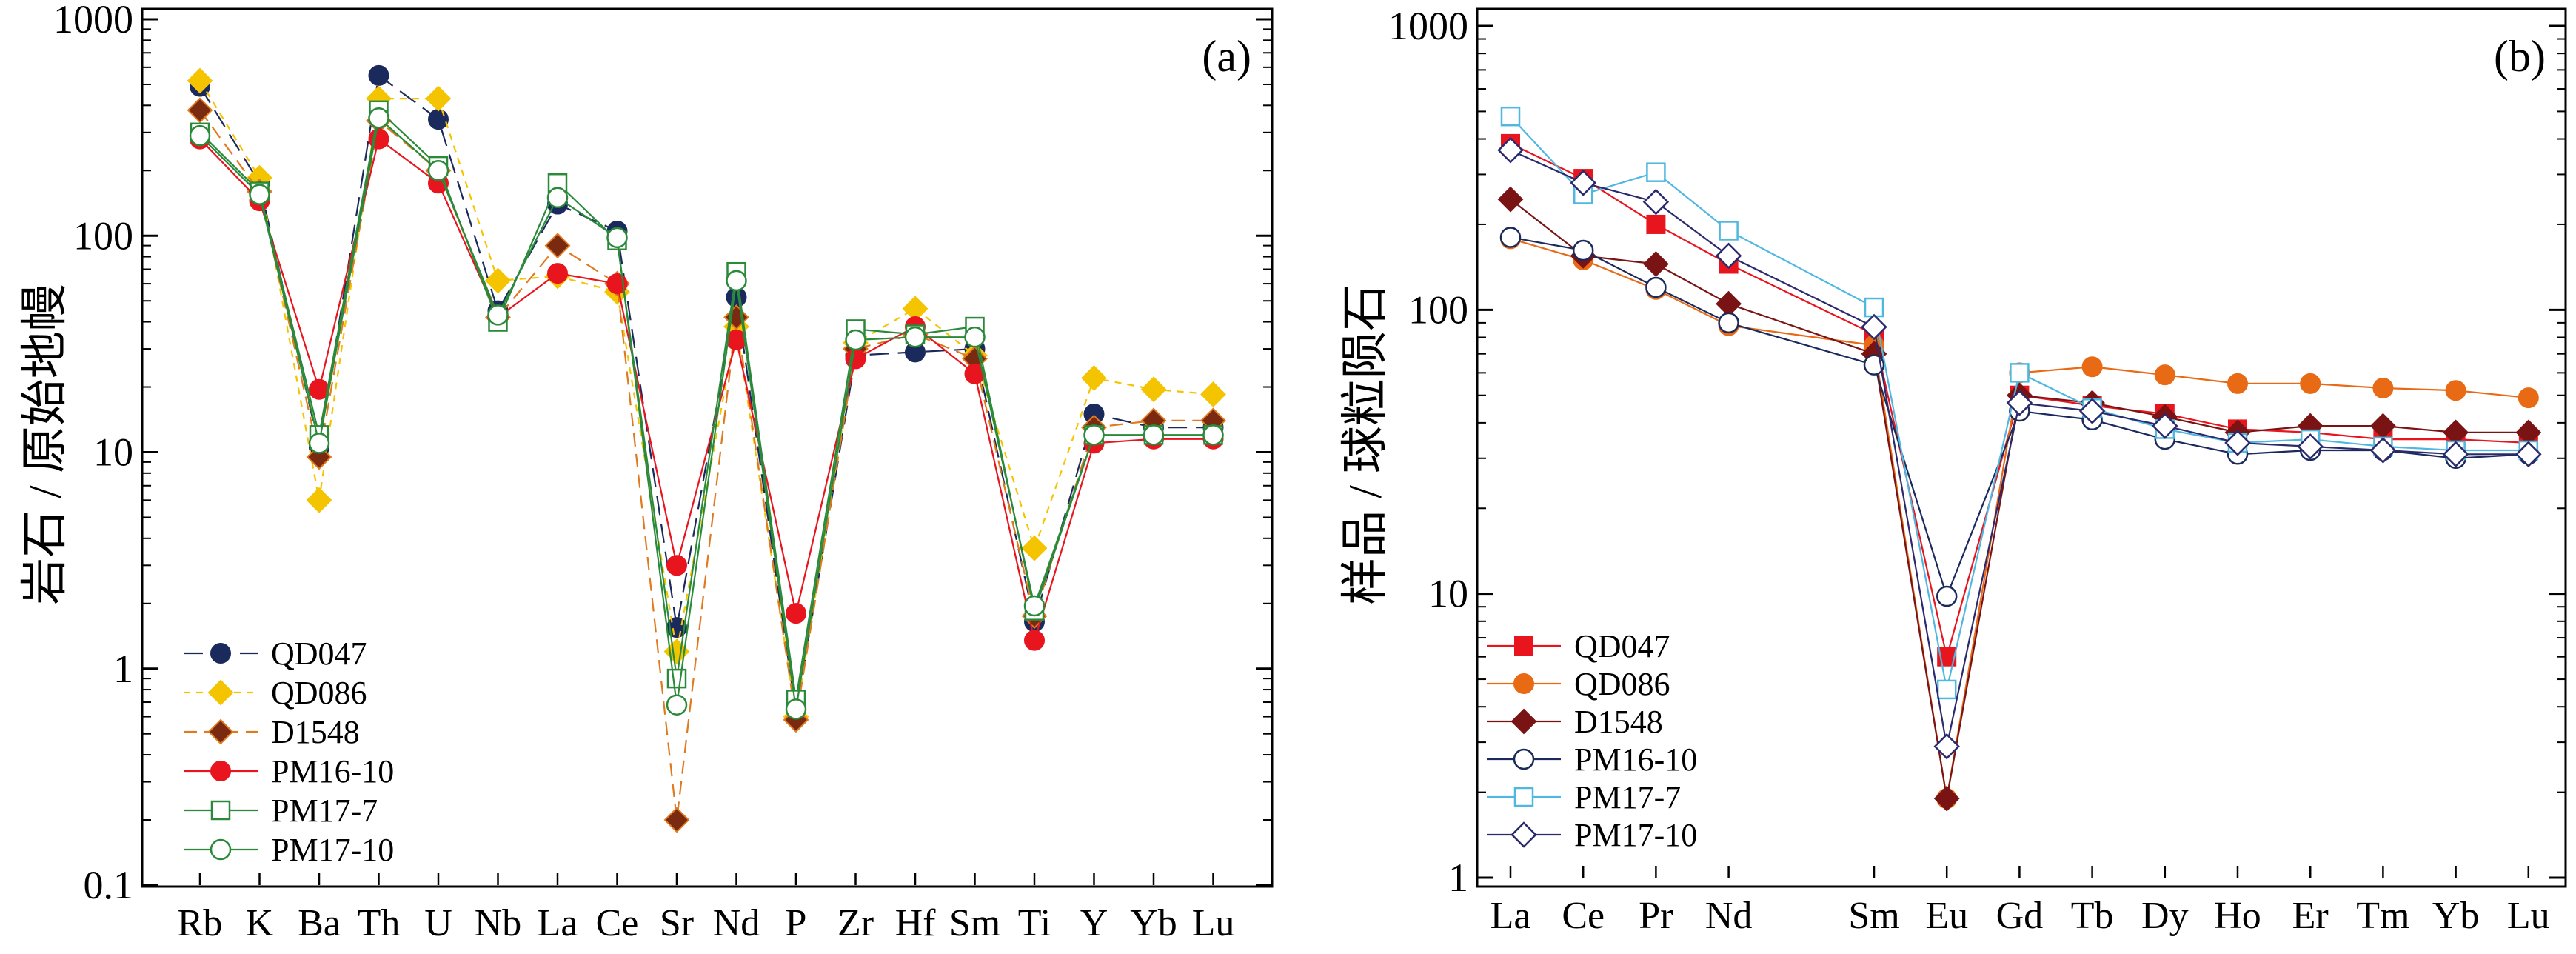  I want to click on x-tick-label: Ba, so click(319, 923).